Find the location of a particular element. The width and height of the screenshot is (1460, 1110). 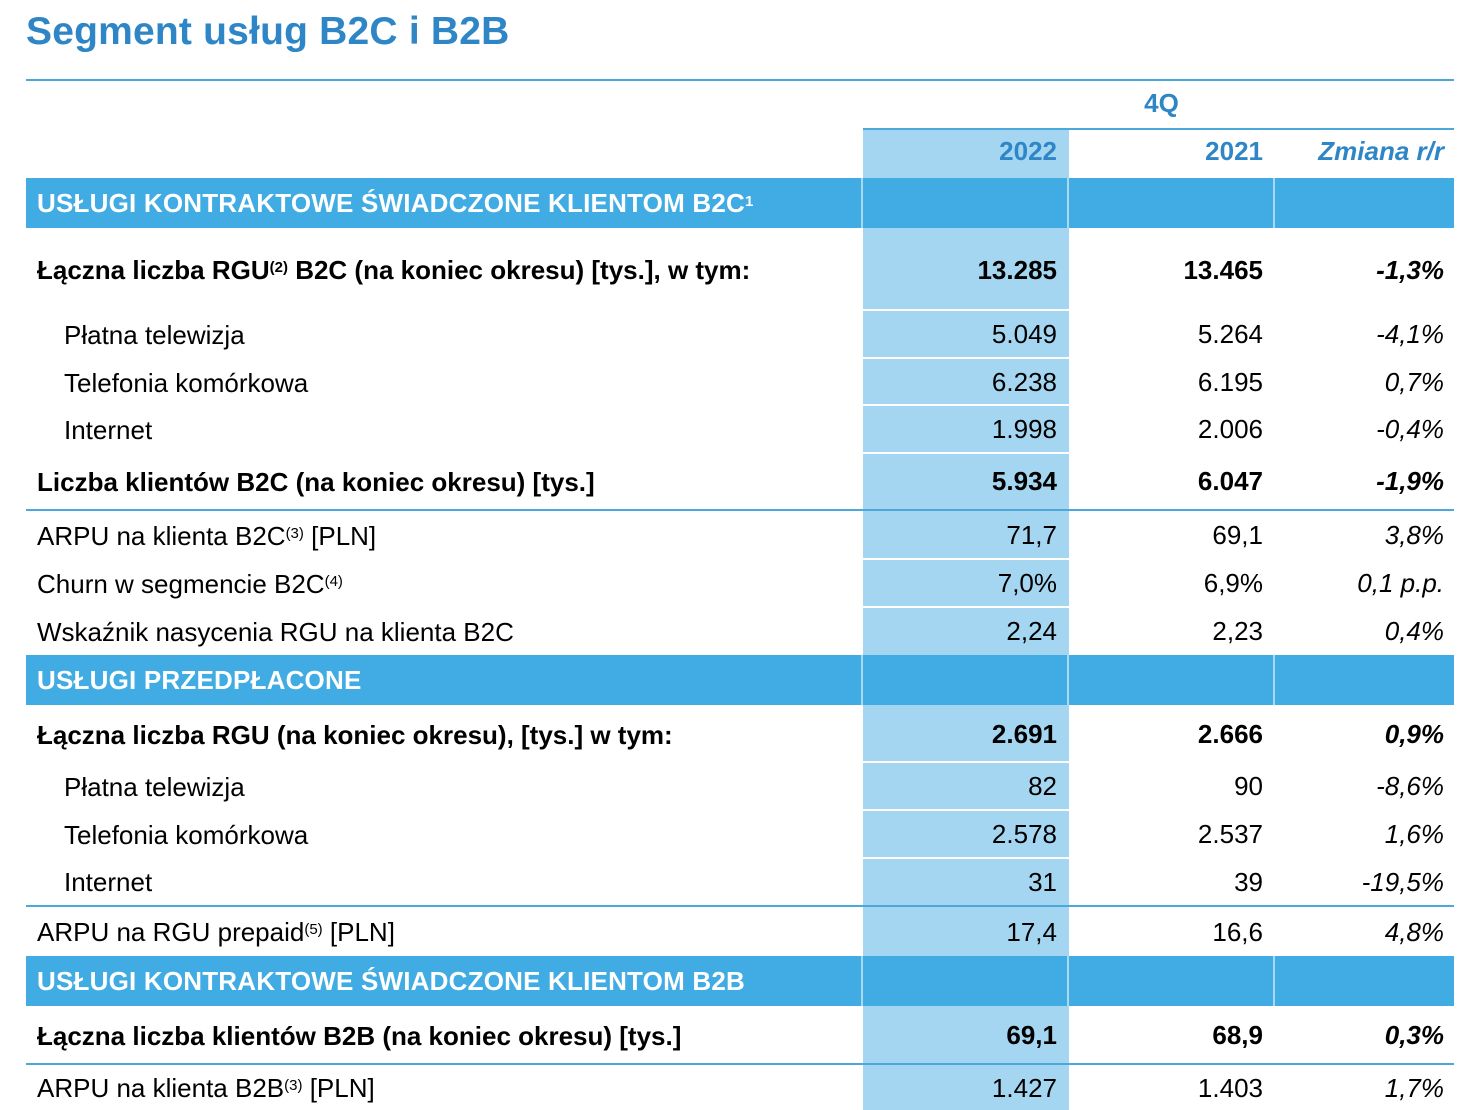

value-change: -0,4% is located at coordinates (1410, 429).